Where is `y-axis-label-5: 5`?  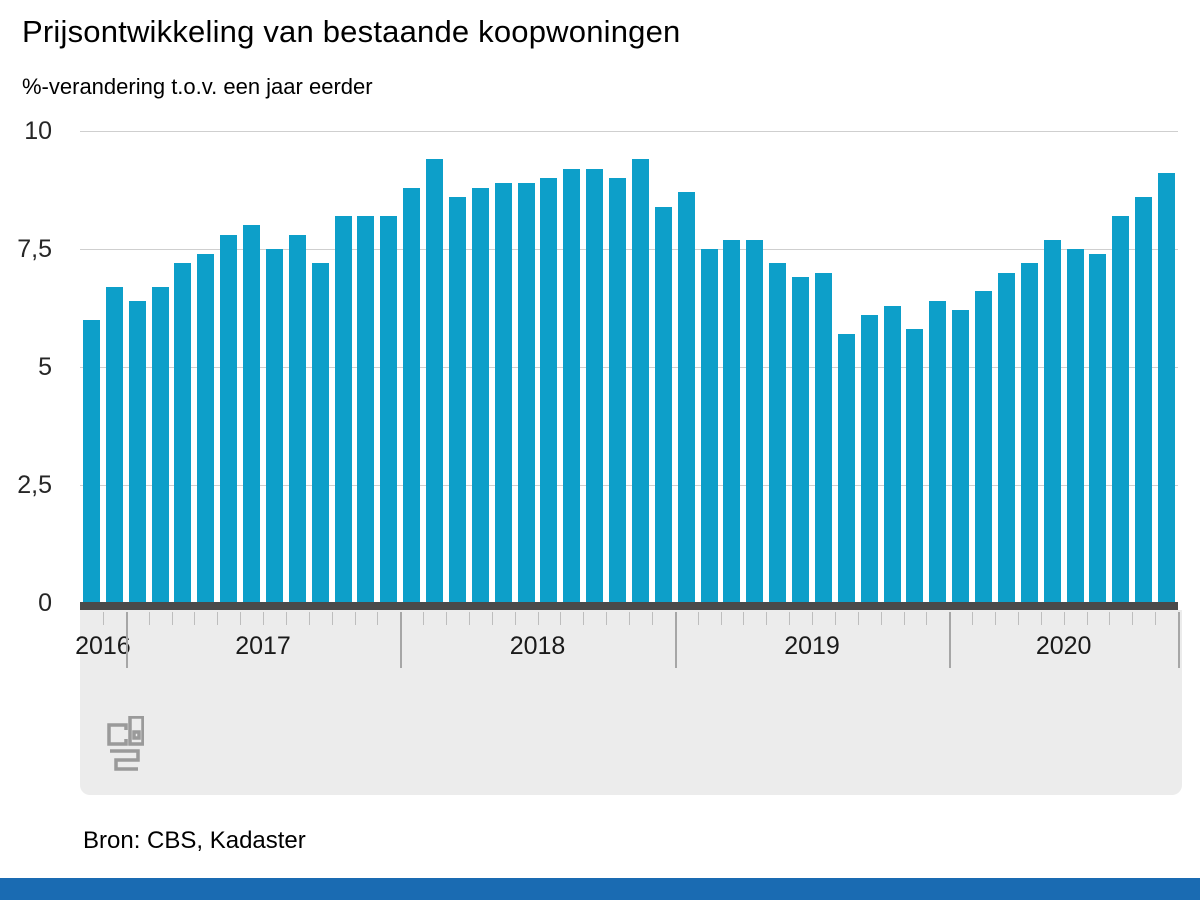
y-axis-label-5: 5 is located at coordinates (45, 367).